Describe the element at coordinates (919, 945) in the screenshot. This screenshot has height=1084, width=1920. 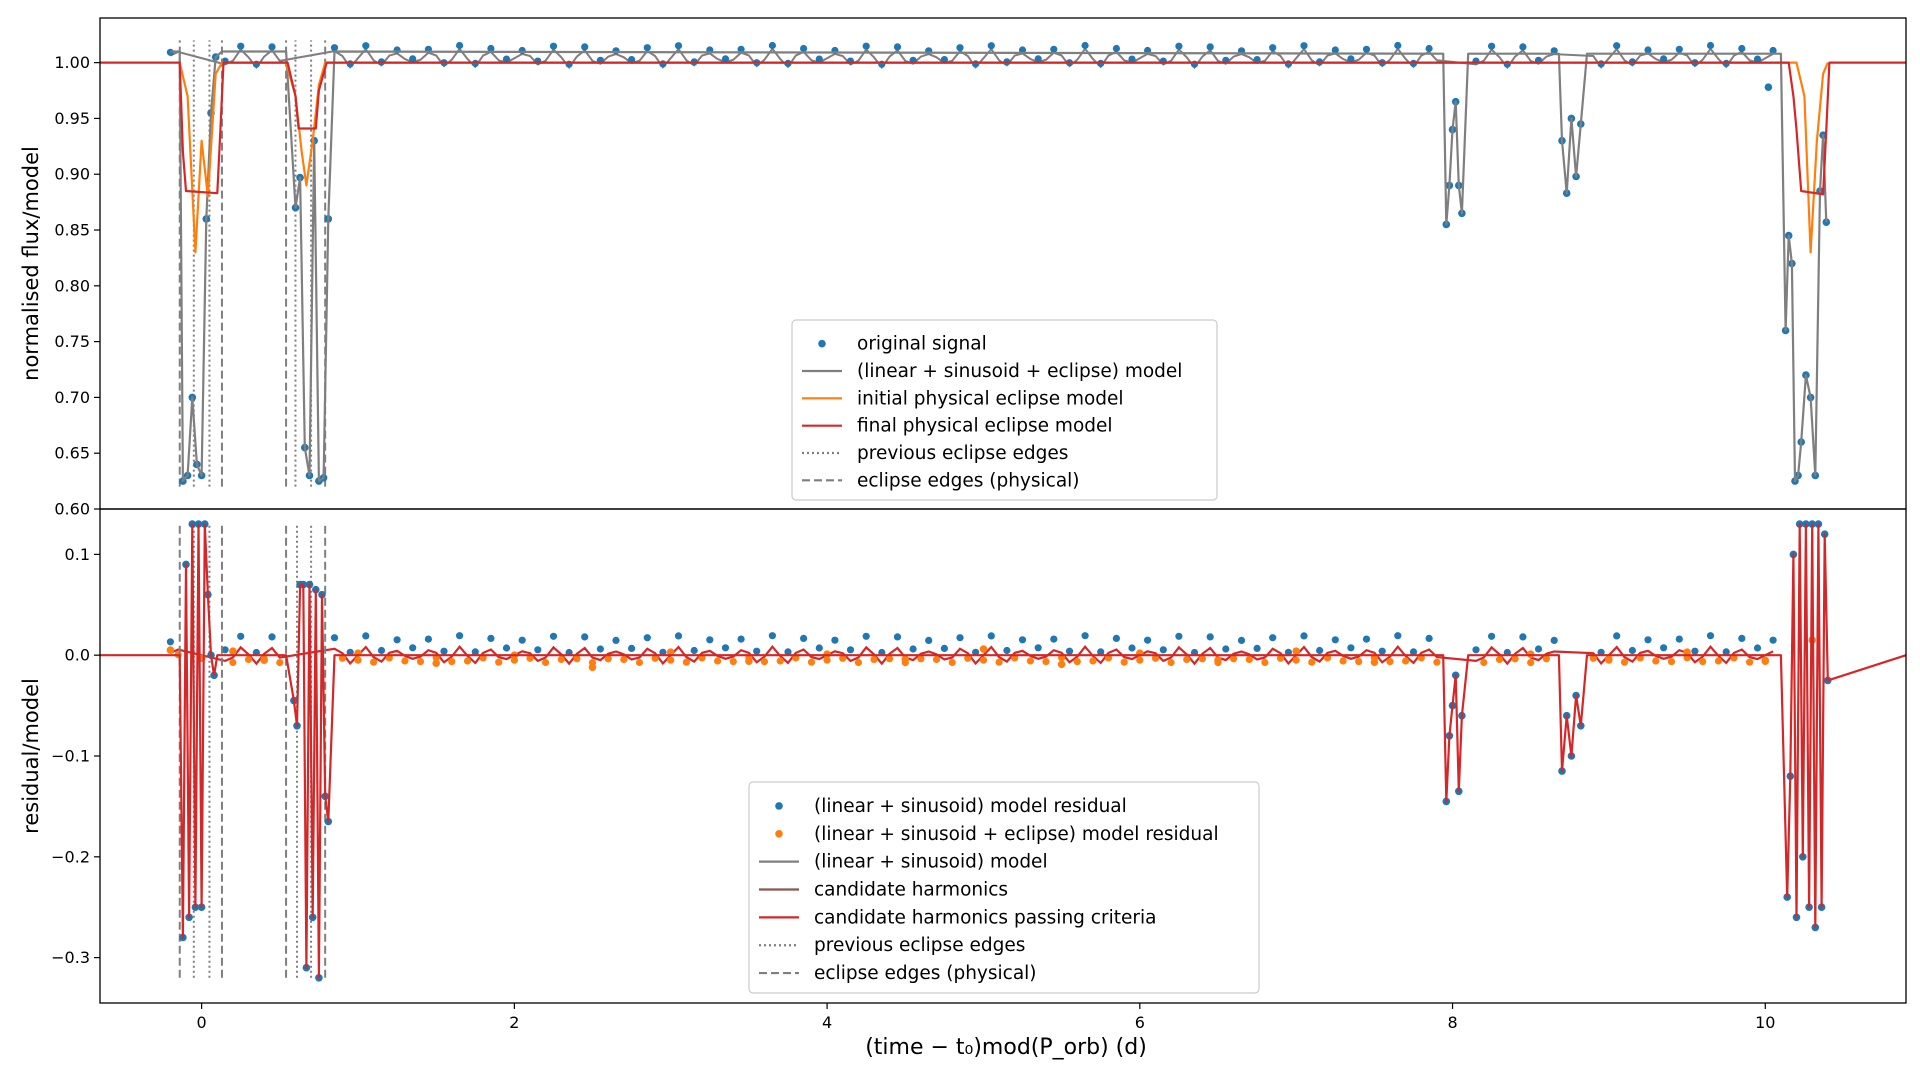
I see `bottom-legend-label: previous eclipse edges` at that location.